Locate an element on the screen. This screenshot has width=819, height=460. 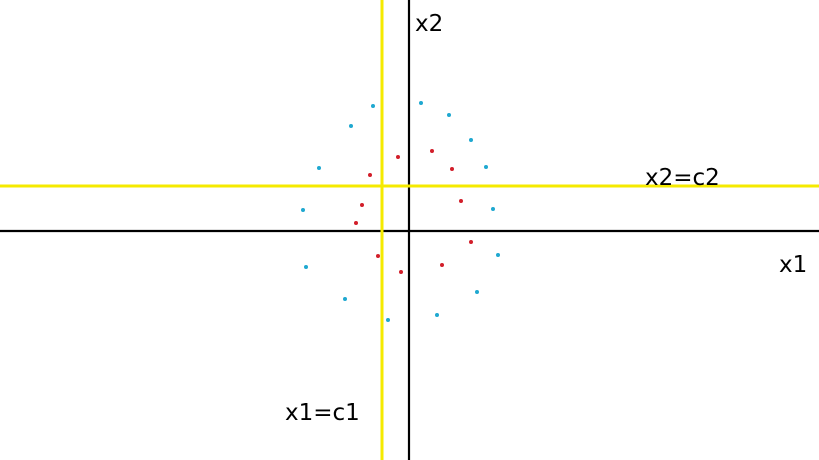
x1-threshold-label: x1=c1 is located at coordinates (322, 413).